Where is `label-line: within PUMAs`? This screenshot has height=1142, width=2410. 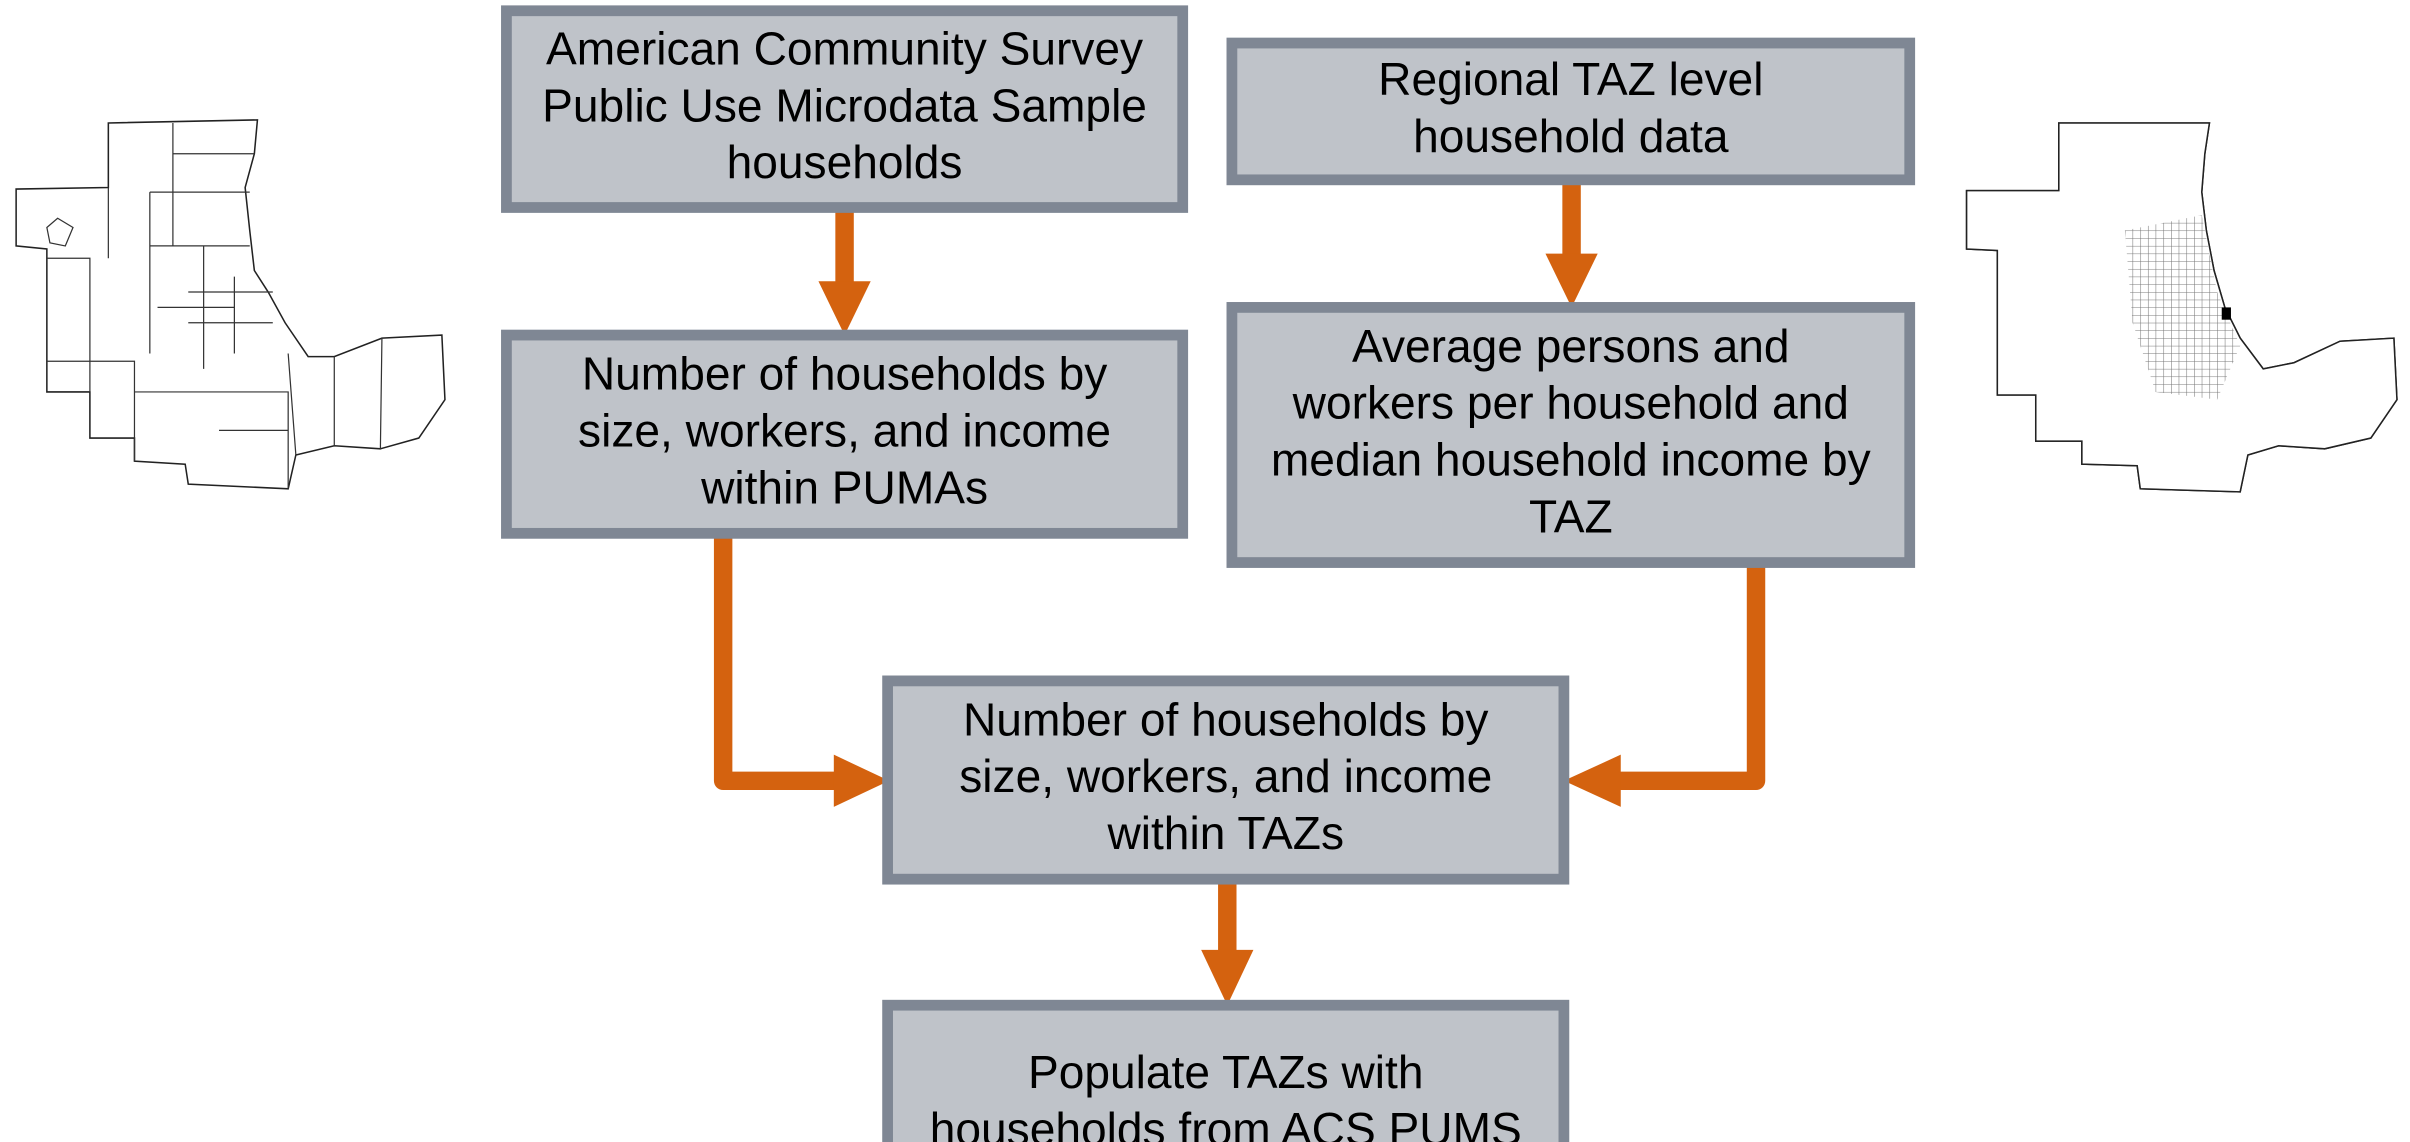
label-line: within PUMAs is located at coordinates (844, 487).